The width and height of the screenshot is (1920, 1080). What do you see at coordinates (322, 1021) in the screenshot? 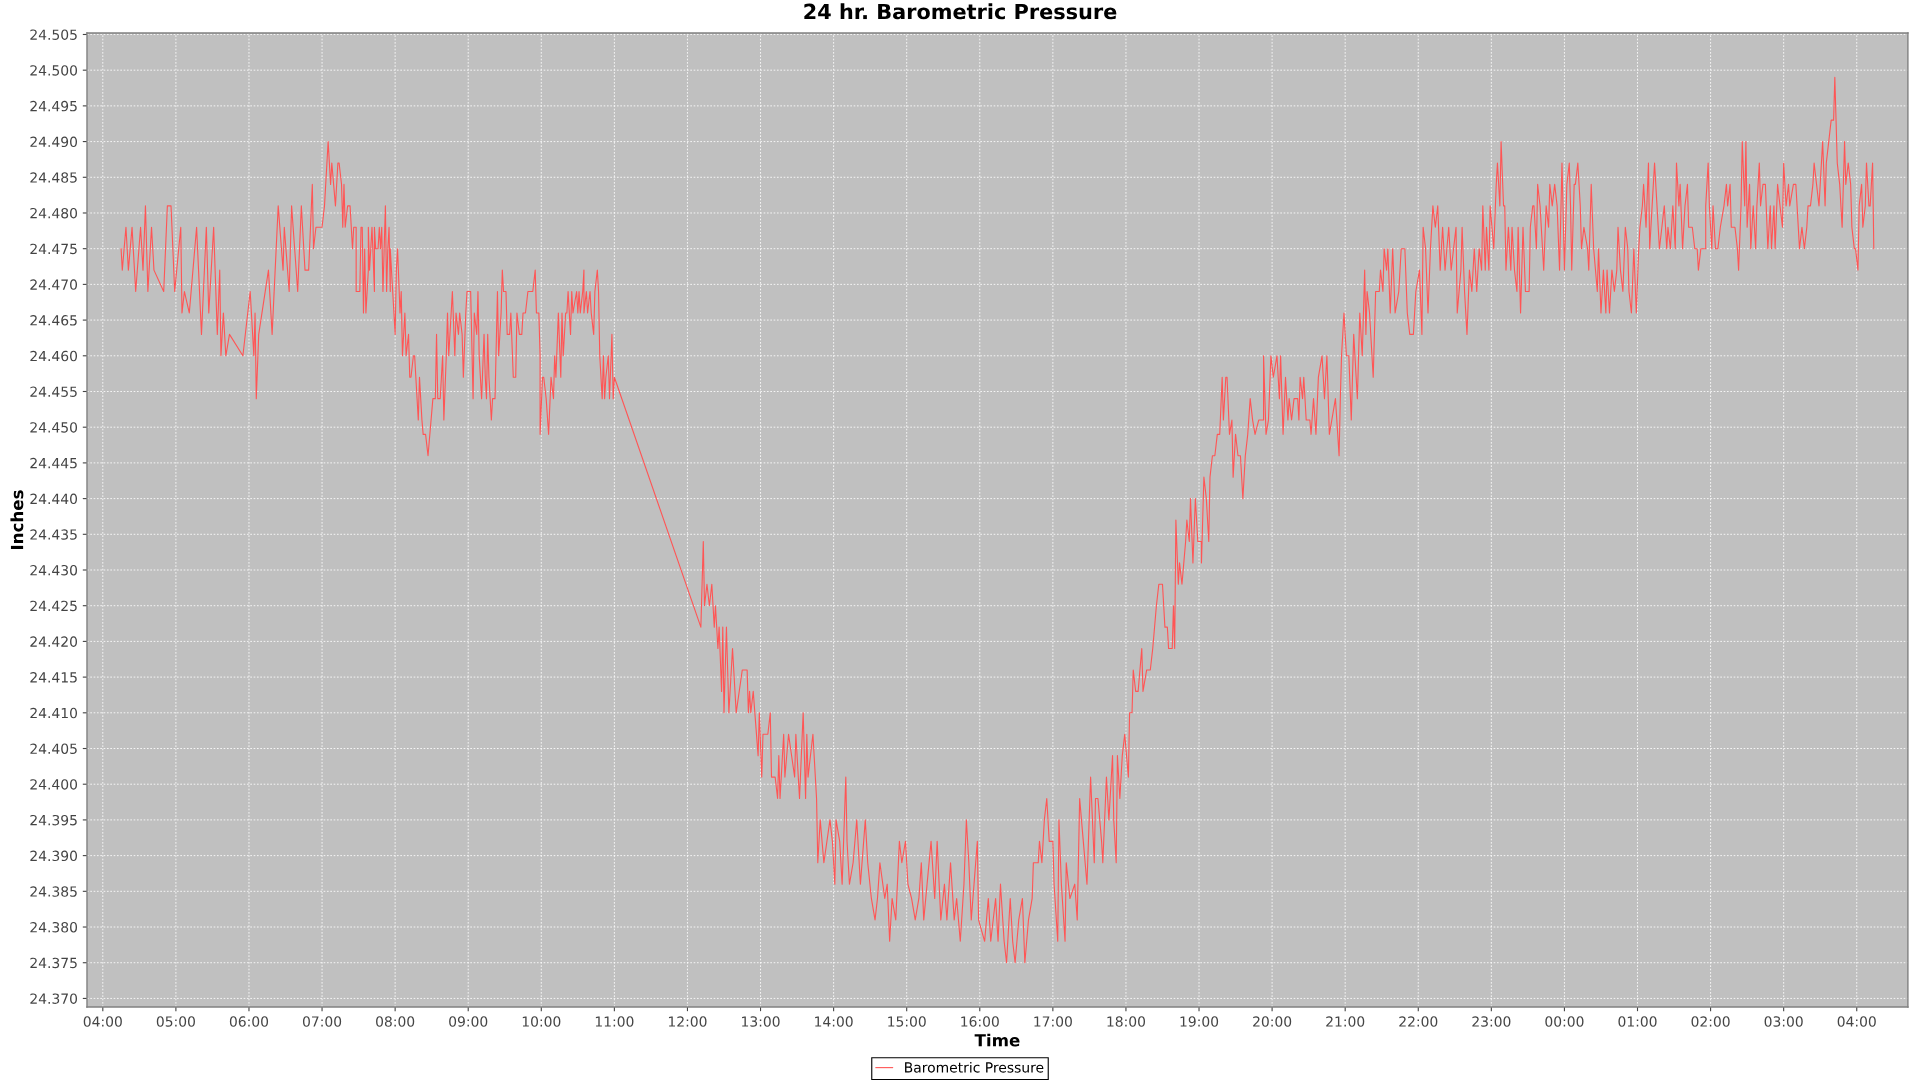
I see `x-tick-label: 07:00` at bounding box center [322, 1021].